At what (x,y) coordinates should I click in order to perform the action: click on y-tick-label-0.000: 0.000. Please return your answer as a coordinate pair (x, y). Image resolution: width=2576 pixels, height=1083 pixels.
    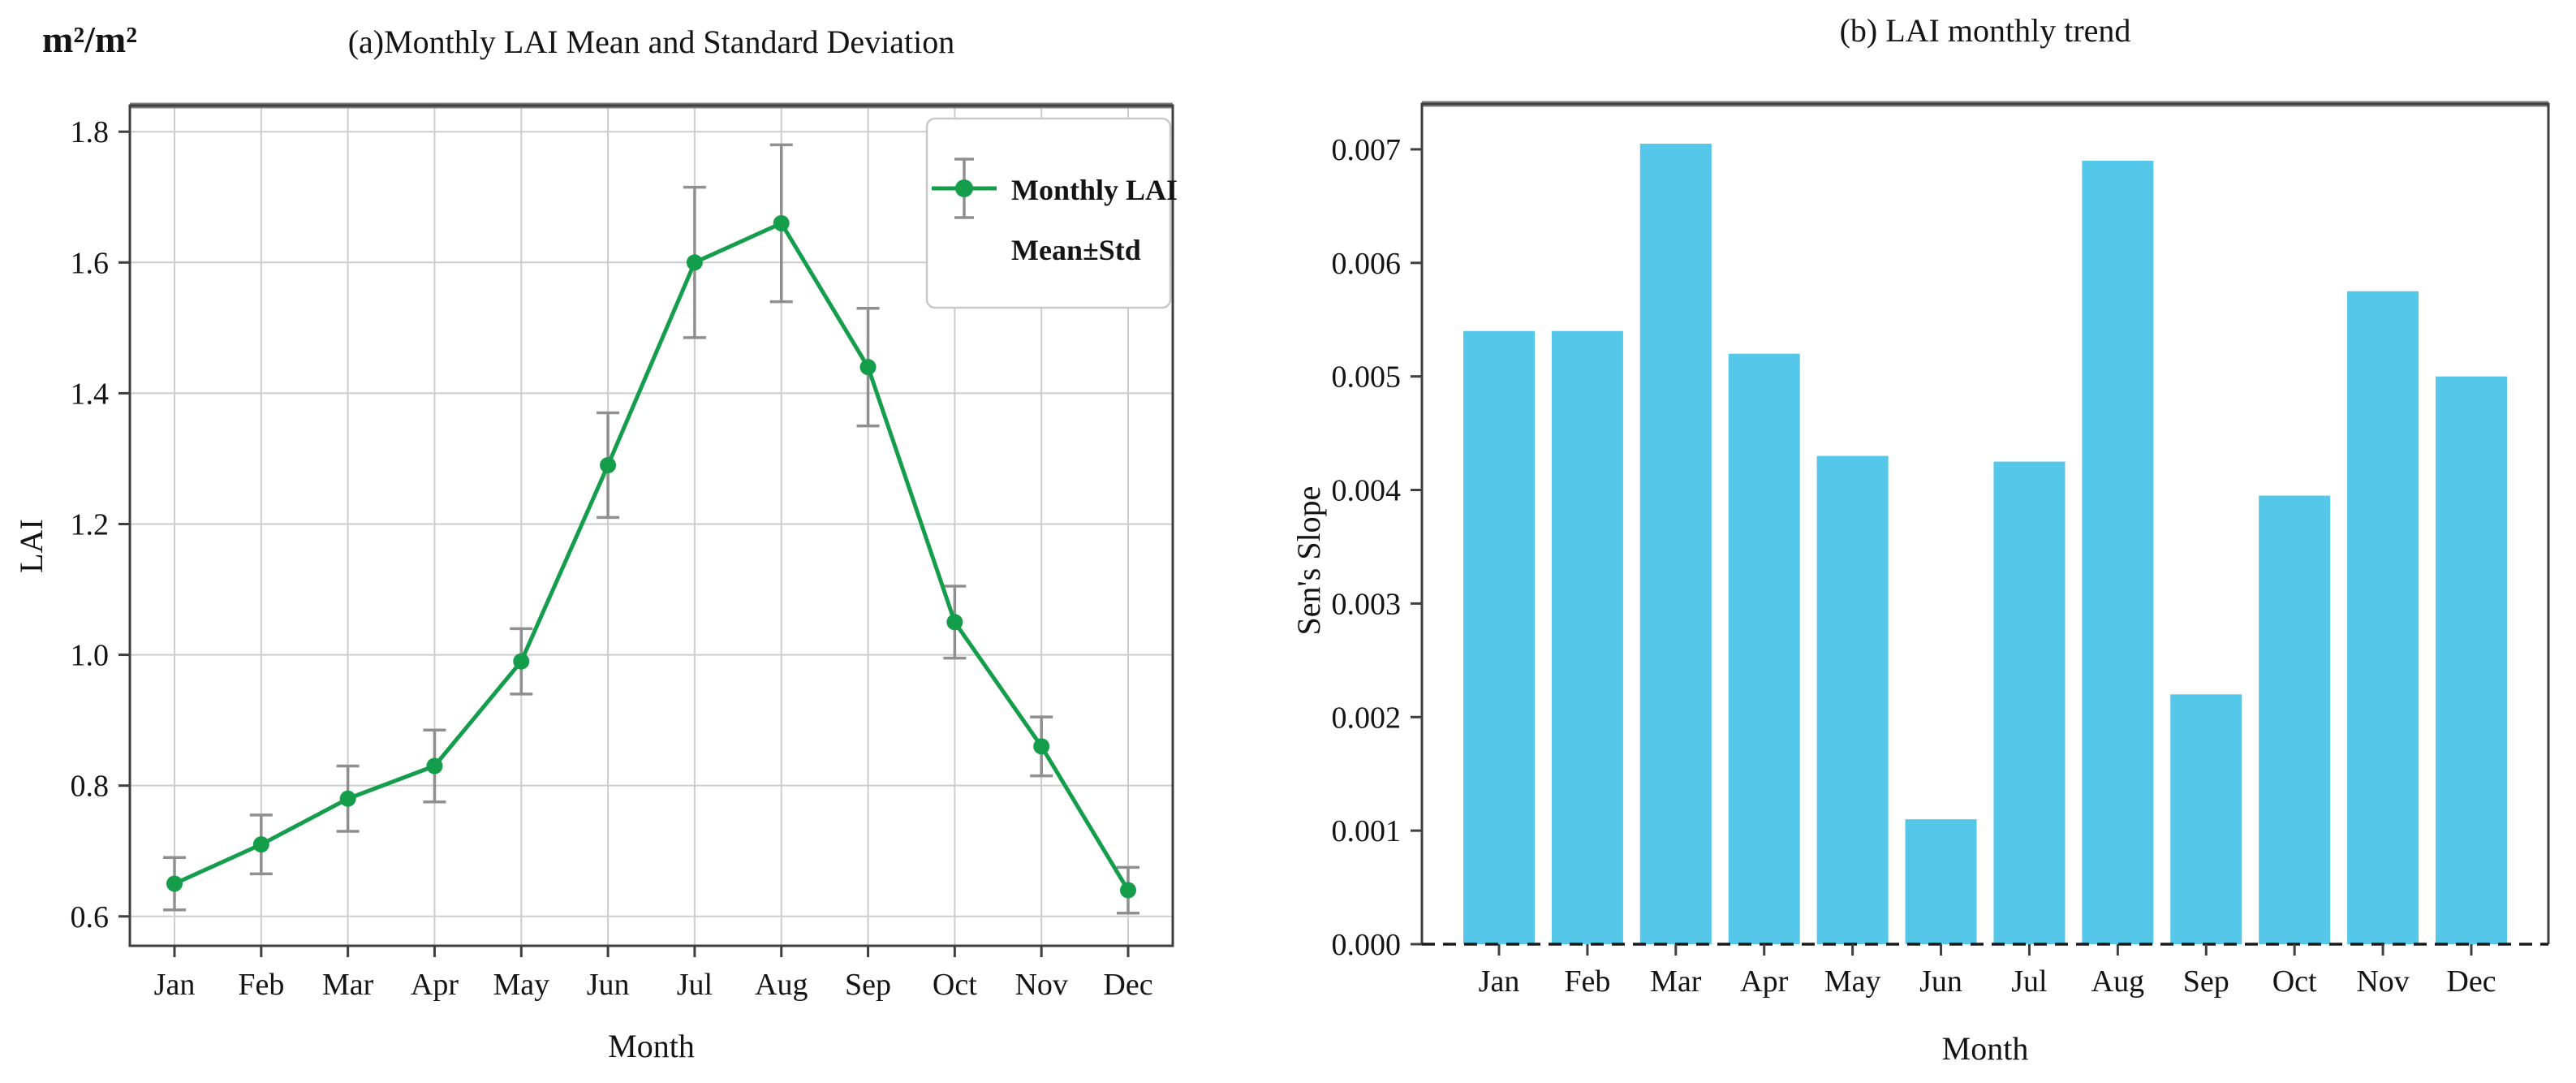
    Looking at the image, I should click on (1367, 945).